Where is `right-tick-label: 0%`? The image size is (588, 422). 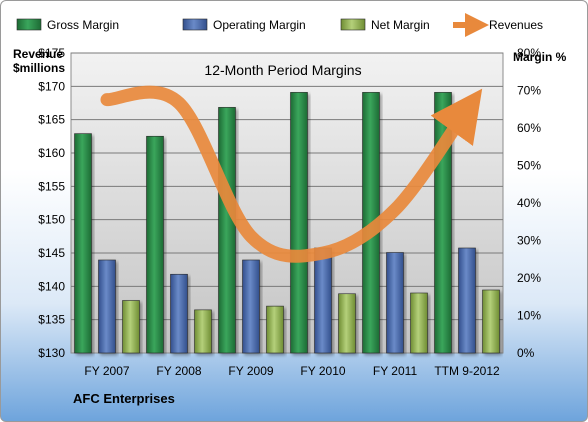 right-tick-label: 0% is located at coordinates (526, 353).